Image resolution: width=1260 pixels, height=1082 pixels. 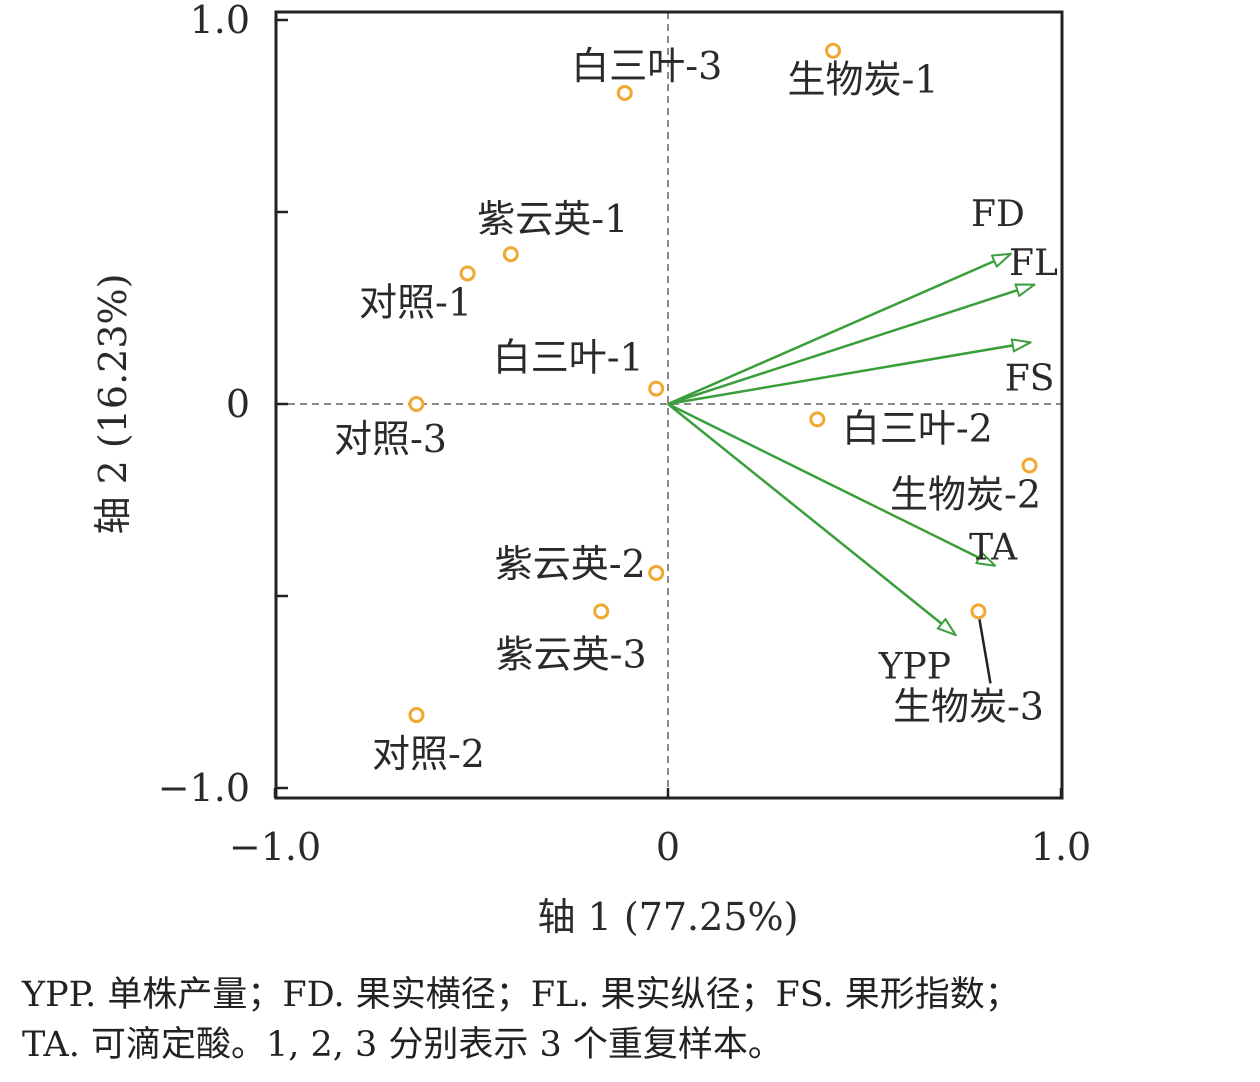 I want to click on vector-label: TA, so click(x=993, y=547).